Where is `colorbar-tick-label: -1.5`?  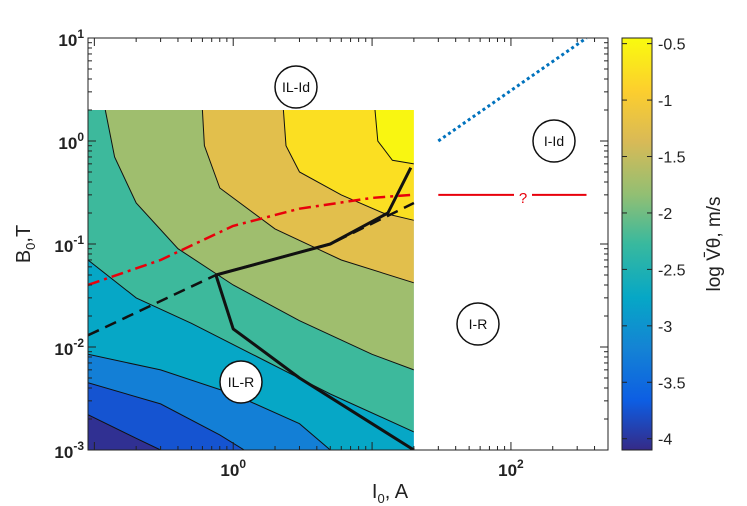 colorbar-tick-label: -1.5 is located at coordinates (672, 158).